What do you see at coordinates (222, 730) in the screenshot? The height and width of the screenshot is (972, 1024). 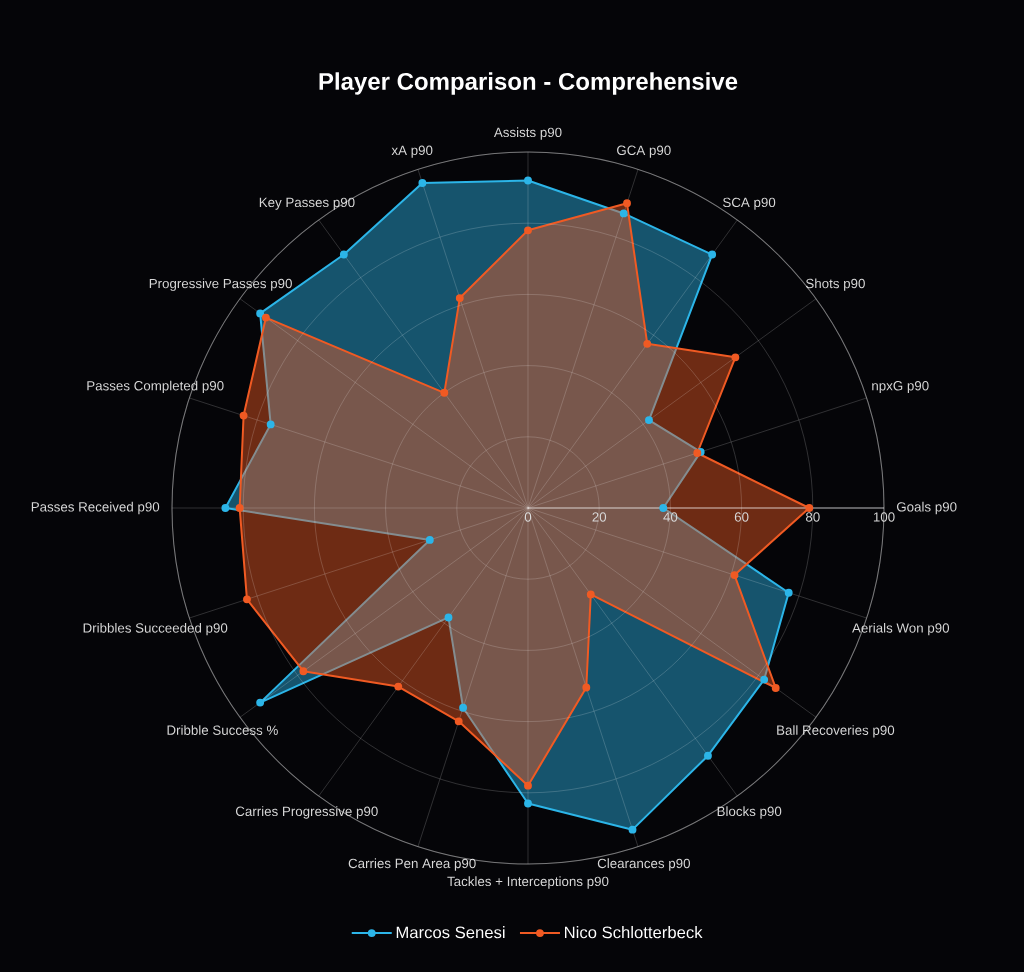 I see `spoke-label: Dribble Success %` at bounding box center [222, 730].